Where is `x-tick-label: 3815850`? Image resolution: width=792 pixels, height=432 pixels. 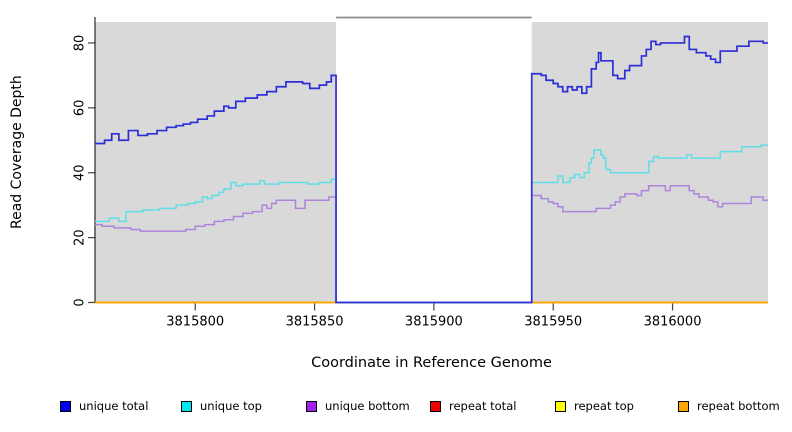 x-tick-label: 3815850 is located at coordinates (315, 322).